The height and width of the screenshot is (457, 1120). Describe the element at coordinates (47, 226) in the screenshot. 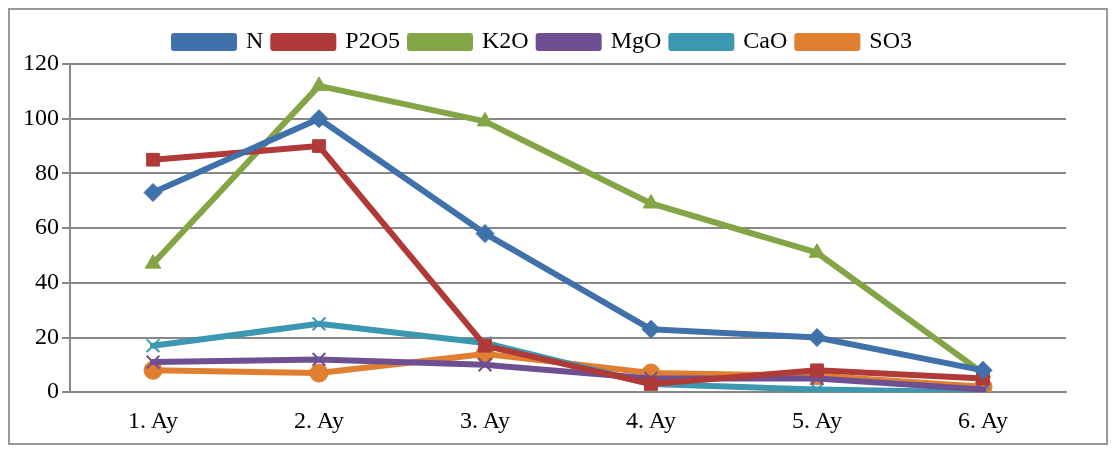

I see `y-tick-label: 60` at that location.